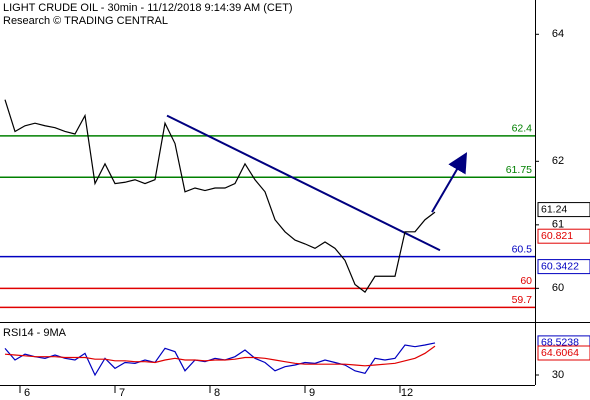 The height and width of the screenshot is (400, 590). Describe the element at coordinates (449, 182) in the screenshot. I see `forecast-arrow` at that location.